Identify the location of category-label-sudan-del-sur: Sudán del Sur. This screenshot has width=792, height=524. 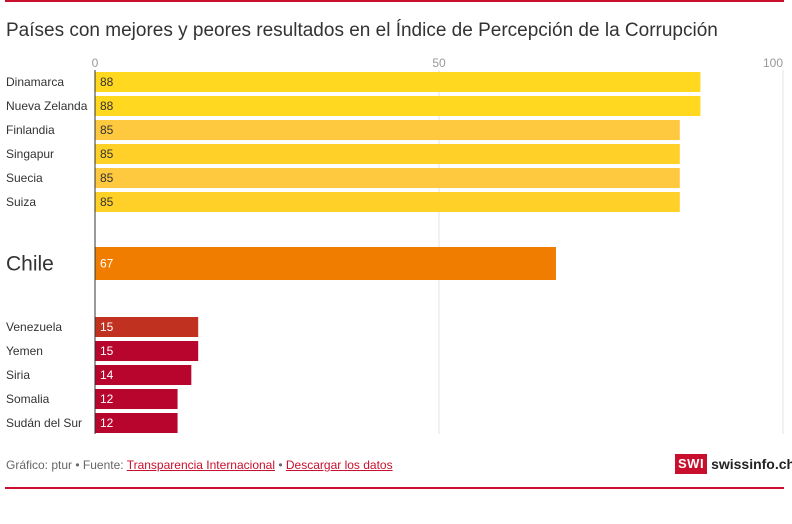
(44, 423).